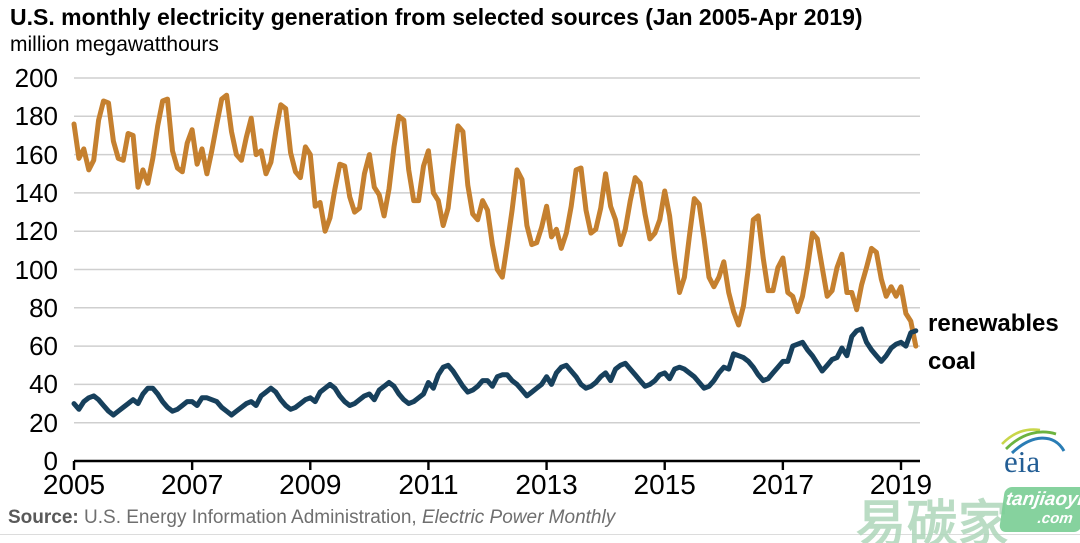 This screenshot has width=1080, height=543. I want to click on eia-logo-swoosh-yellow, so click(1021, 436).